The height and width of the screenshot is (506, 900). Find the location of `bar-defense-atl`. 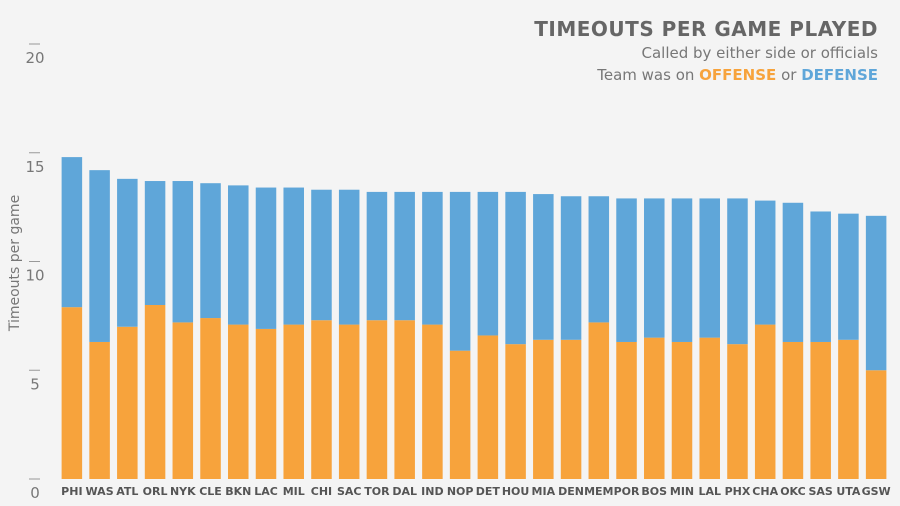

bar-defense-atl is located at coordinates (127, 252).